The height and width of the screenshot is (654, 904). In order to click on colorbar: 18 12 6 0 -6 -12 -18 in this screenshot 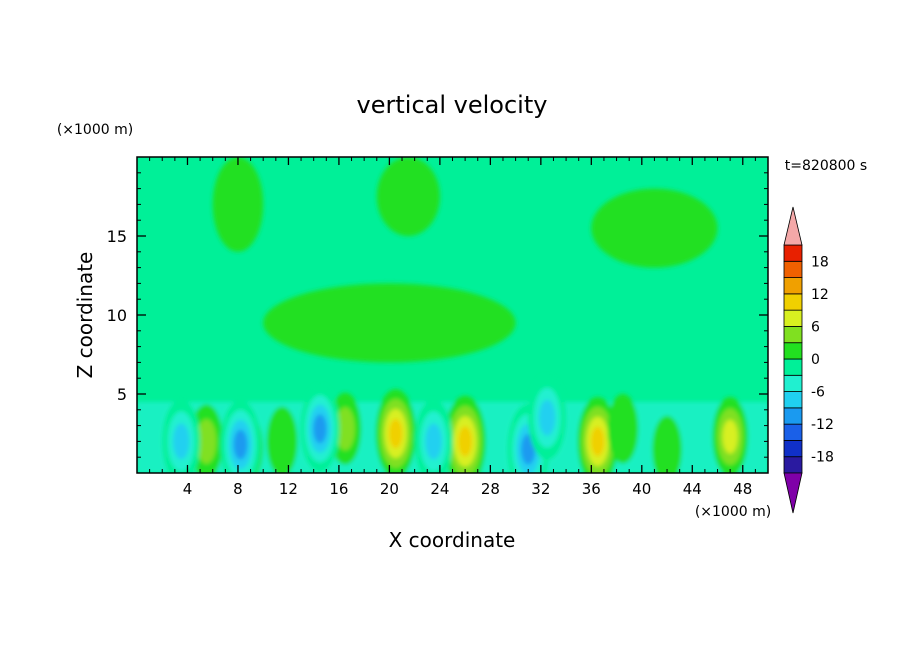, I will do `click(808, 360)`.